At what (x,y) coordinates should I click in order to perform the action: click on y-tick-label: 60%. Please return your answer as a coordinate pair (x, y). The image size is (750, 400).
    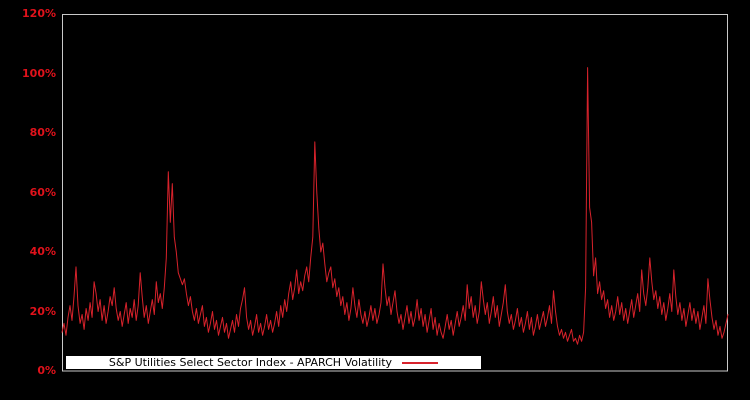
    Looking at the image, I should click on (42, 192).